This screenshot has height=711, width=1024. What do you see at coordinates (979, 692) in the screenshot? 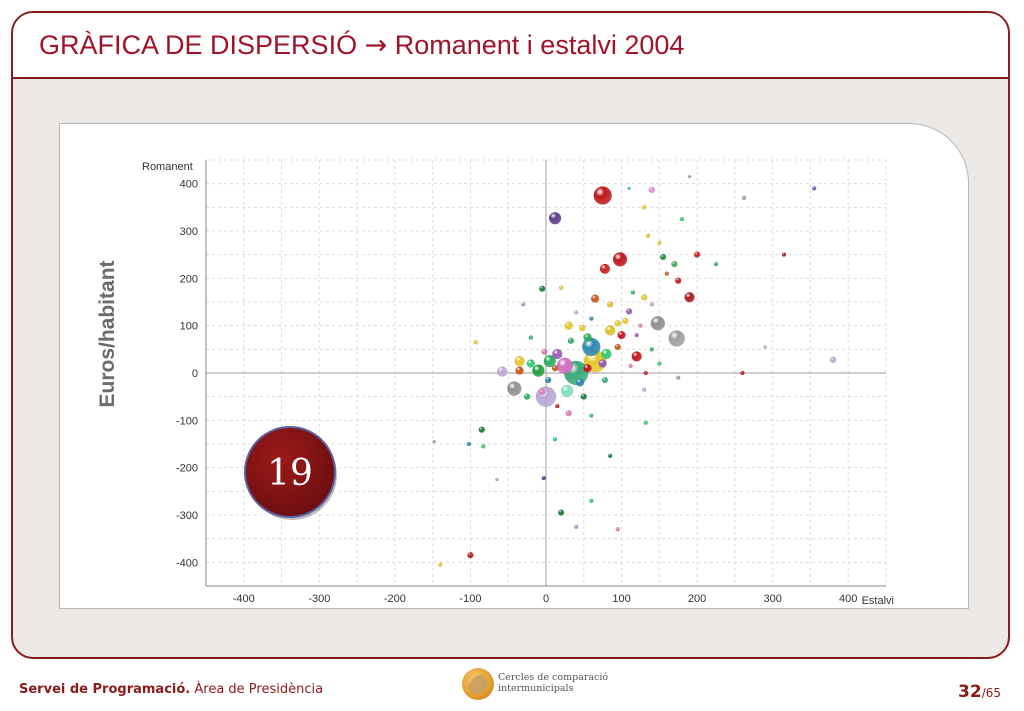
I see `page-number: 32/65` at bounding box center [979, 692].